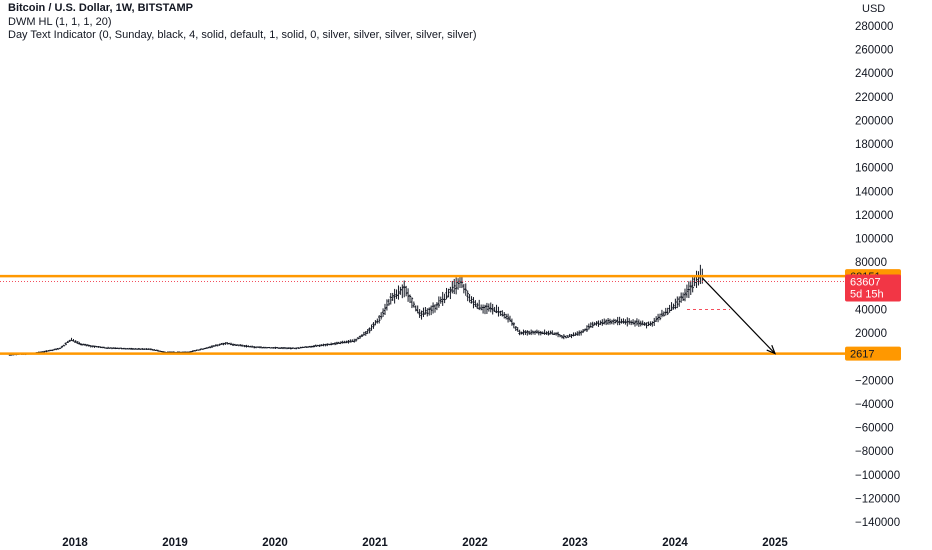 Image resolution: width=932 pixels, height=550 pixels. I want to click on horizontal-levels, so click(422, 314).